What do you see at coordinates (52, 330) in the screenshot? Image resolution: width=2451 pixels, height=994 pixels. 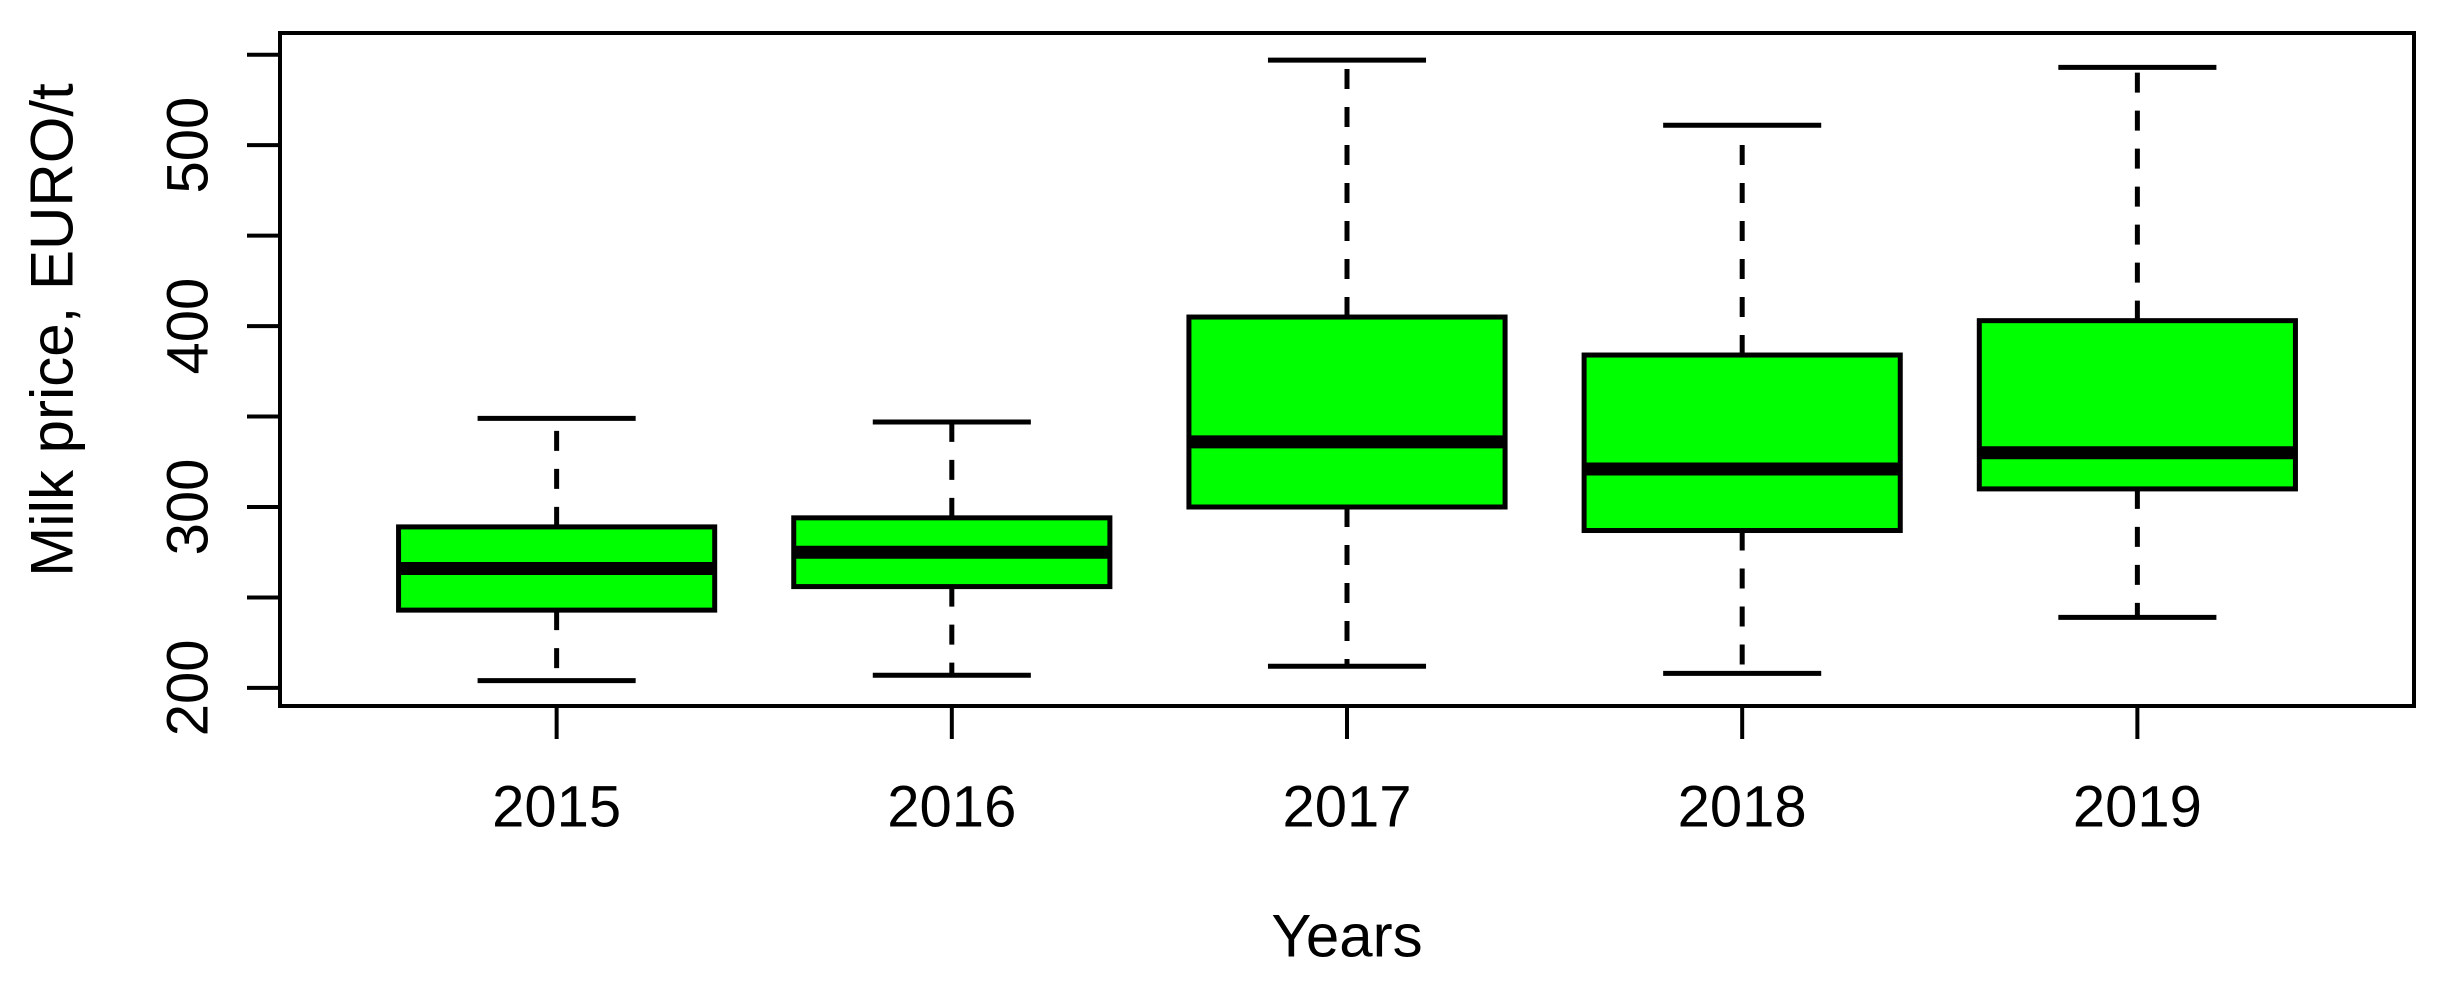 I see `y-axis-title: Milk price, EURO/t` at bounding box center [52, 330].